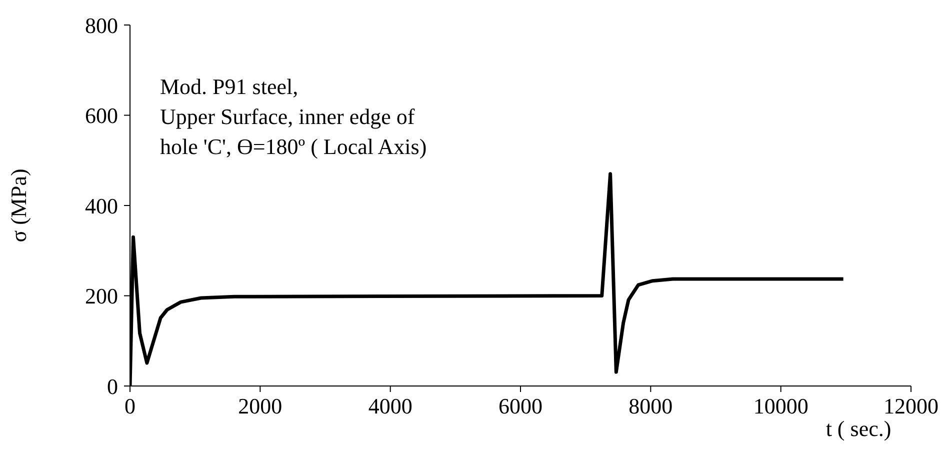 This screenshot has width=947, height=468. What do you see at coordinates (101, 115) in the screenshot?
I see `y-tick-label: 600` at bounding box center [101, 115].